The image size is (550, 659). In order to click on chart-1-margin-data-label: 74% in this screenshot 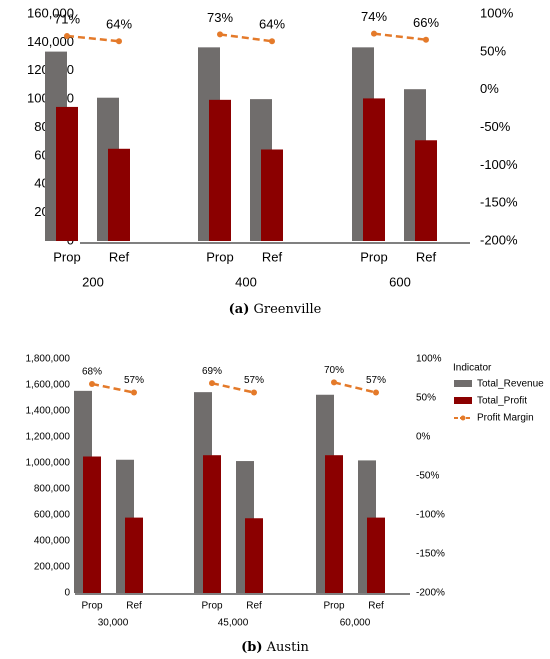, I will do `click(374, 16)`.